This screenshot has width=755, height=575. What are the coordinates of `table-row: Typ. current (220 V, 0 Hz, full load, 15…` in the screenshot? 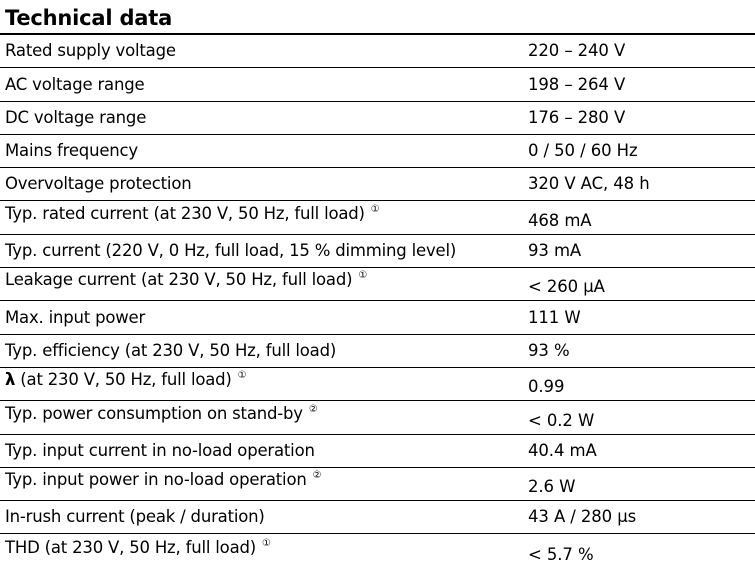 It's located at (377, 252).